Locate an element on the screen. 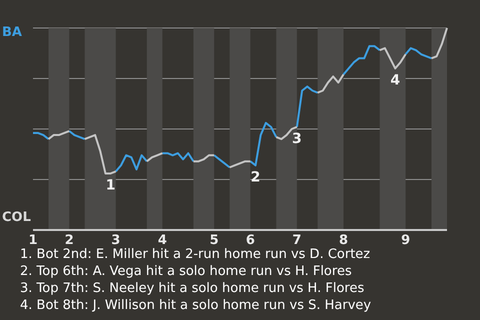 Image resolution: width=480 pixels, height=320 pixels. annotation: 4 is located at coordinates (395, 80).